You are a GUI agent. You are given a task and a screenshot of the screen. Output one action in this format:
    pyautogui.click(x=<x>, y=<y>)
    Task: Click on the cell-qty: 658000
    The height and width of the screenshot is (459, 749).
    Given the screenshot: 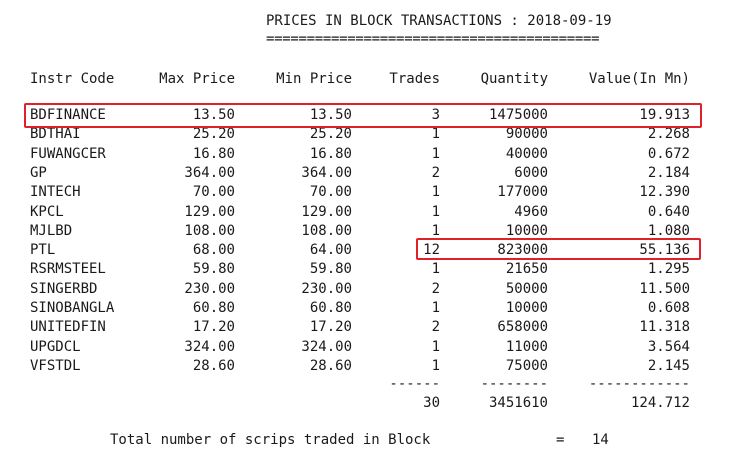 What is the action you would take?
    pyautogui.click(x=522, y=327)
    